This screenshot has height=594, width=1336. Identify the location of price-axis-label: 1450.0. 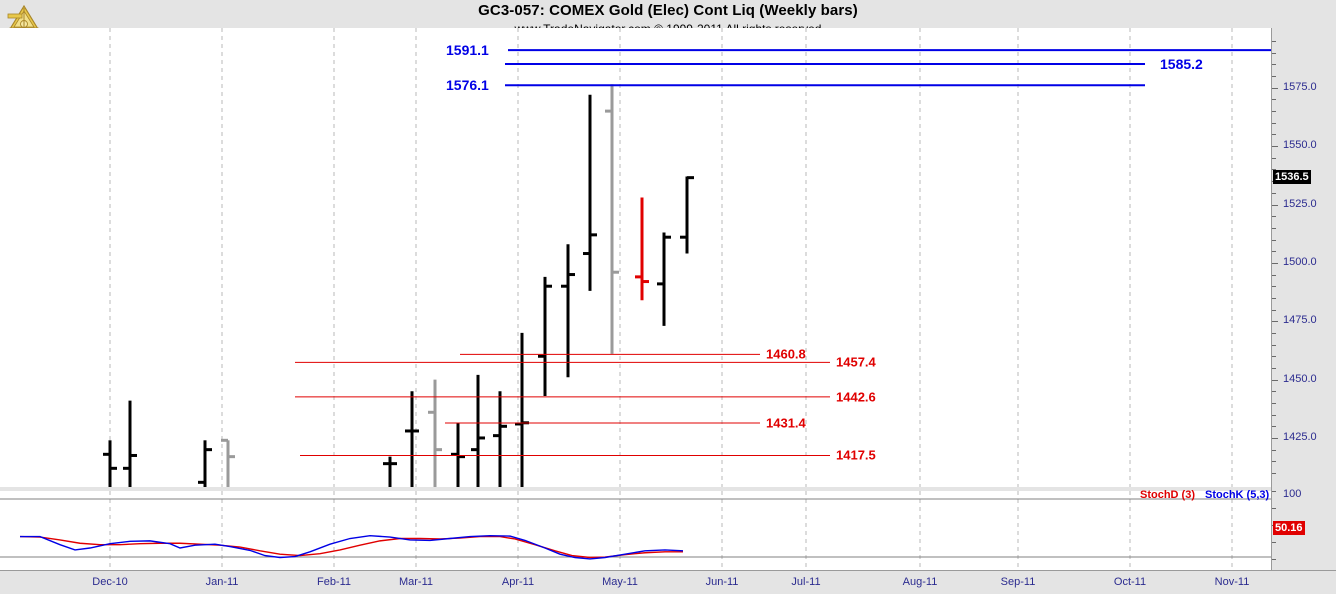
(1300, 378).